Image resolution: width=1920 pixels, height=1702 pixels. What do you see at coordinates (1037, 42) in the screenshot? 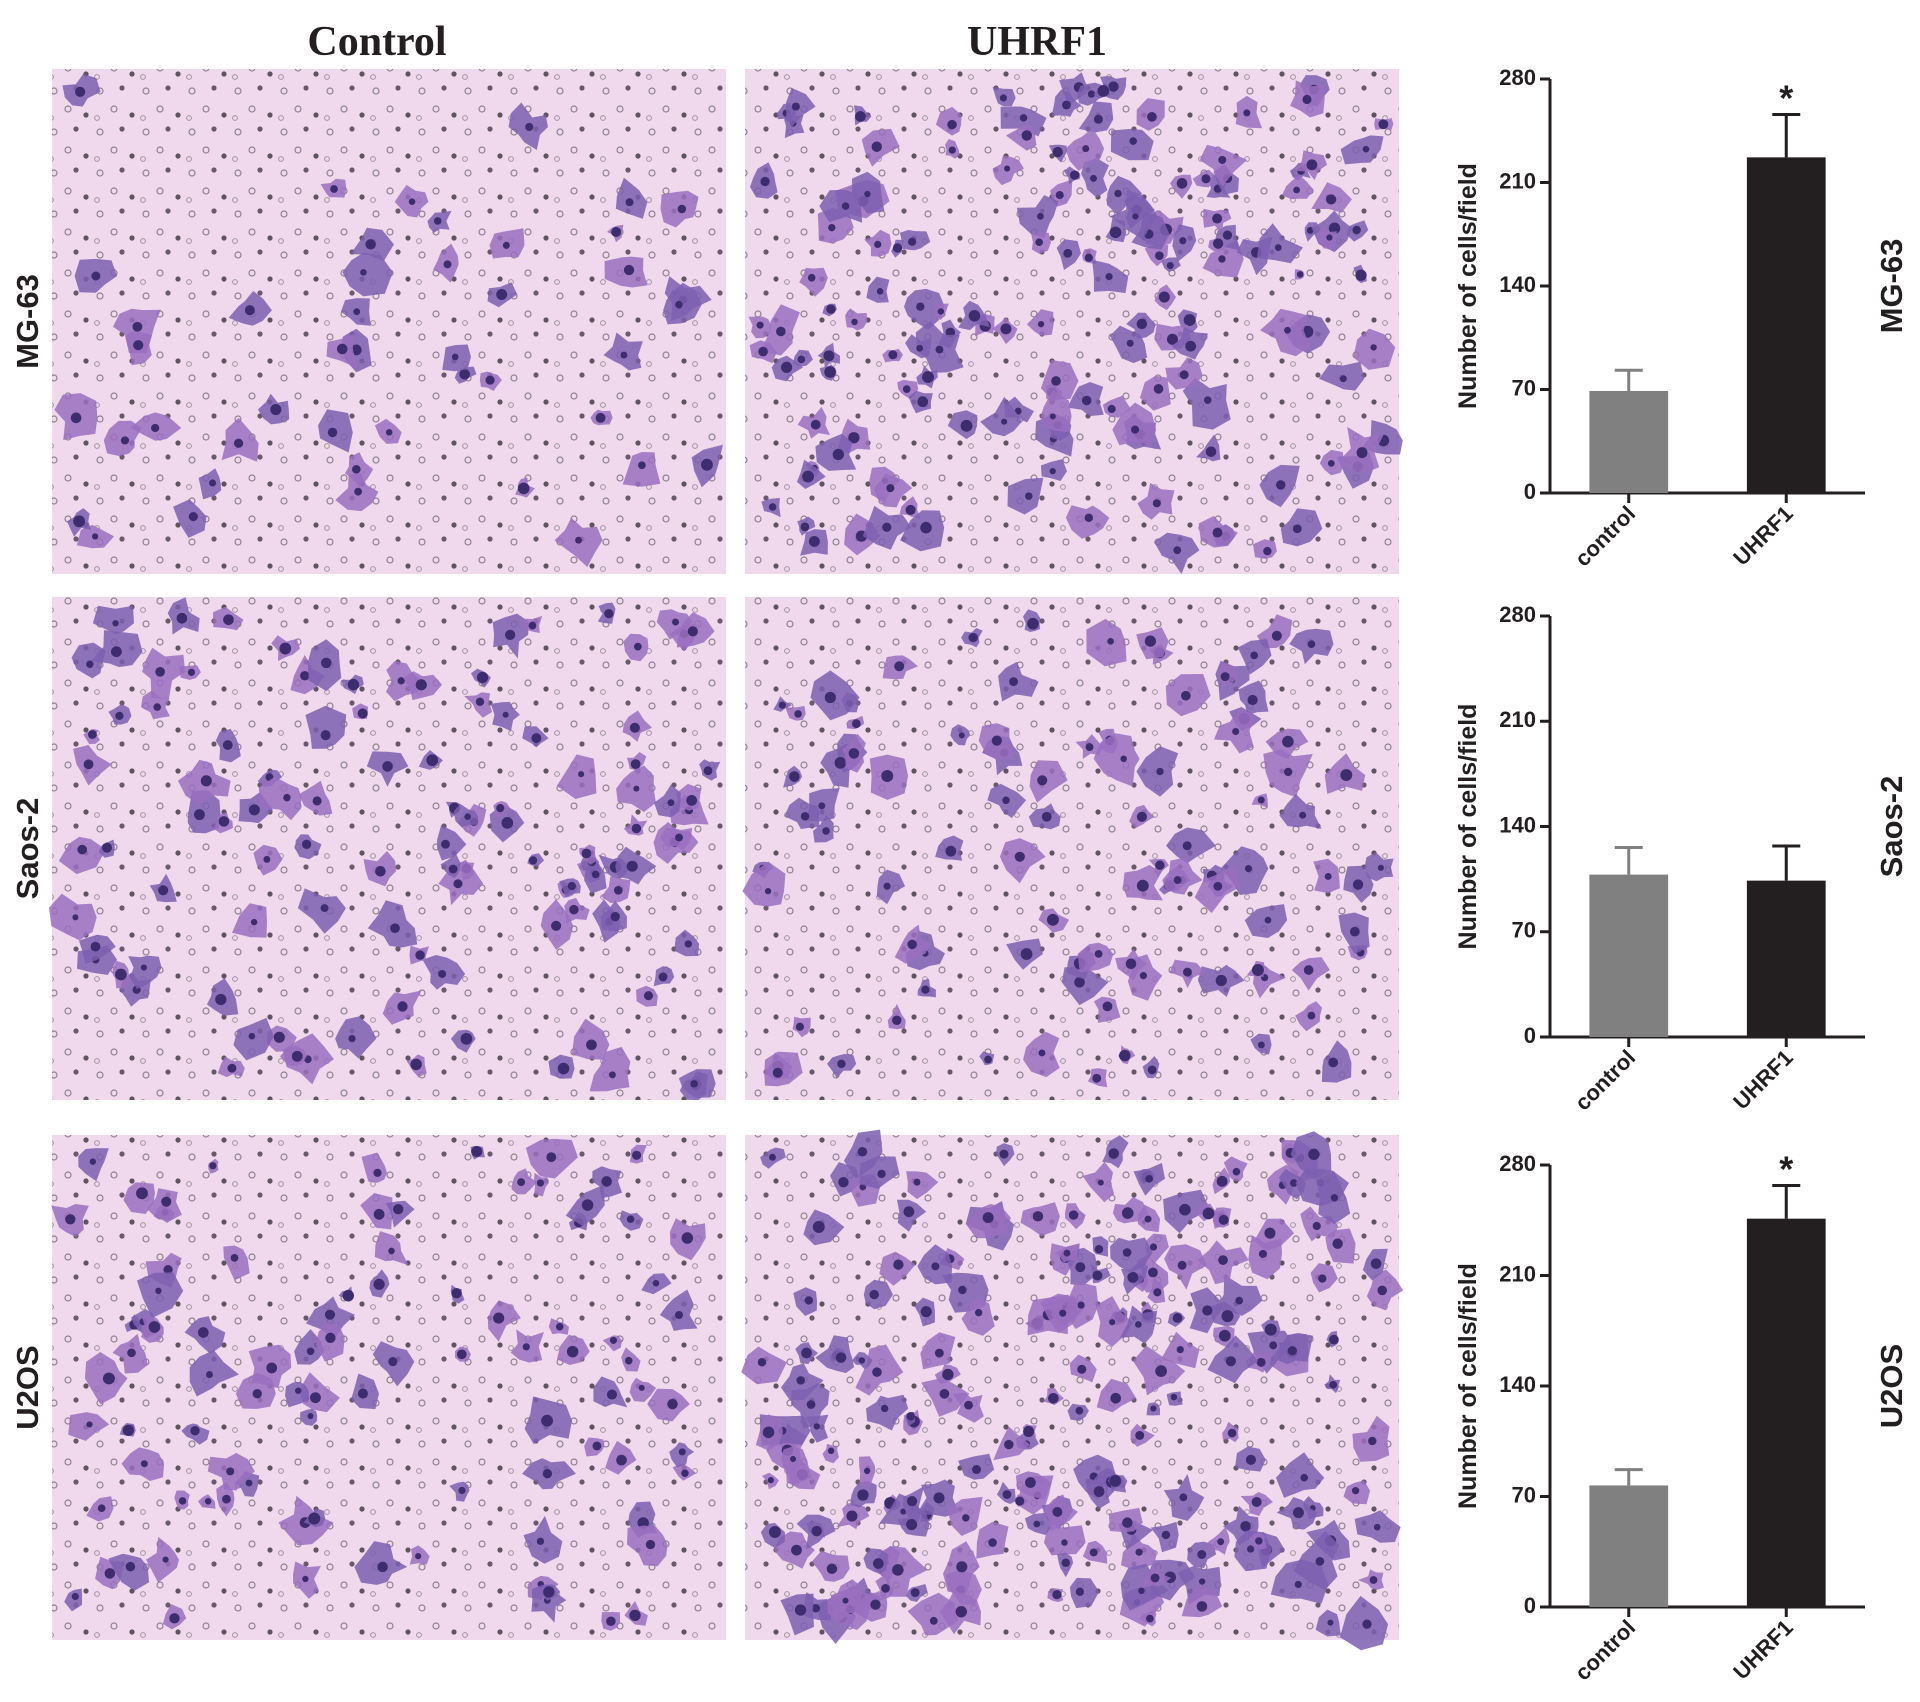
I see `column-header: UHRF1` at bounding box center [1037, 42].